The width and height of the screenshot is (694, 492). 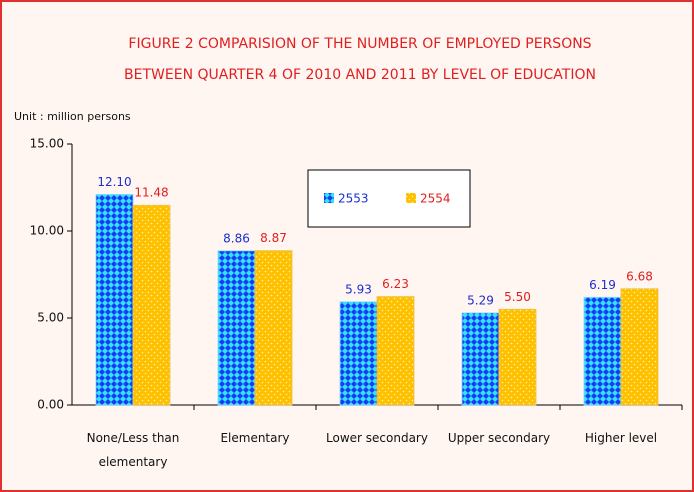 What do you see at coordinates (353, 199) in the screenshot?
I see `legend-label: 2553` at bounding box center [353, 199].